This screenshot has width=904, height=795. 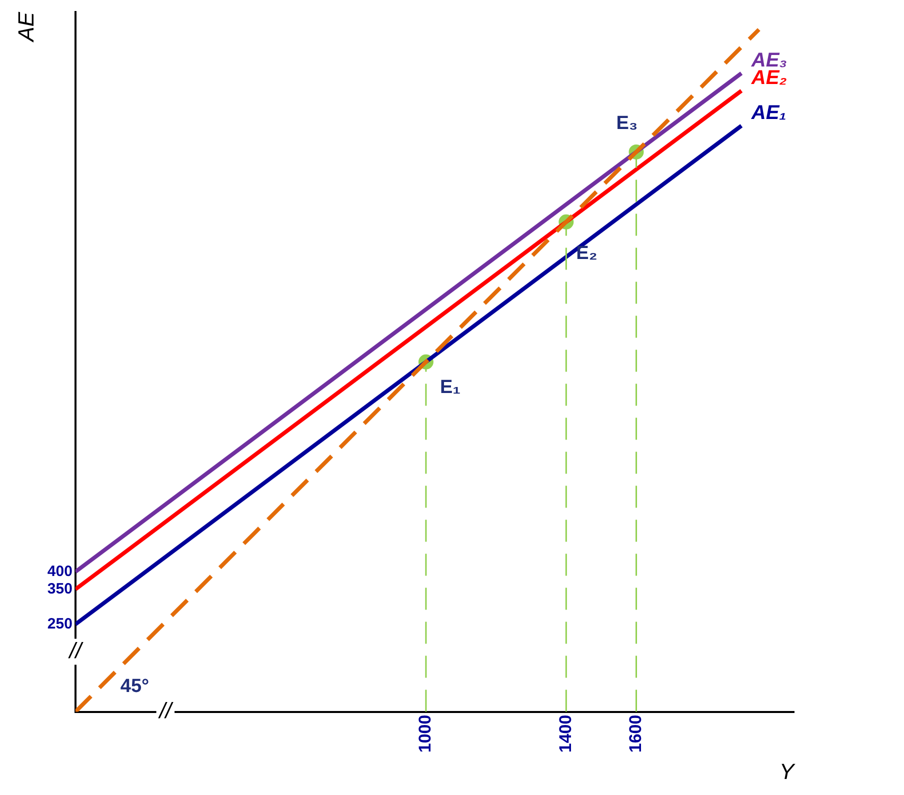 I want to click on y-tick-label: 350, so click(x=59, y=589).